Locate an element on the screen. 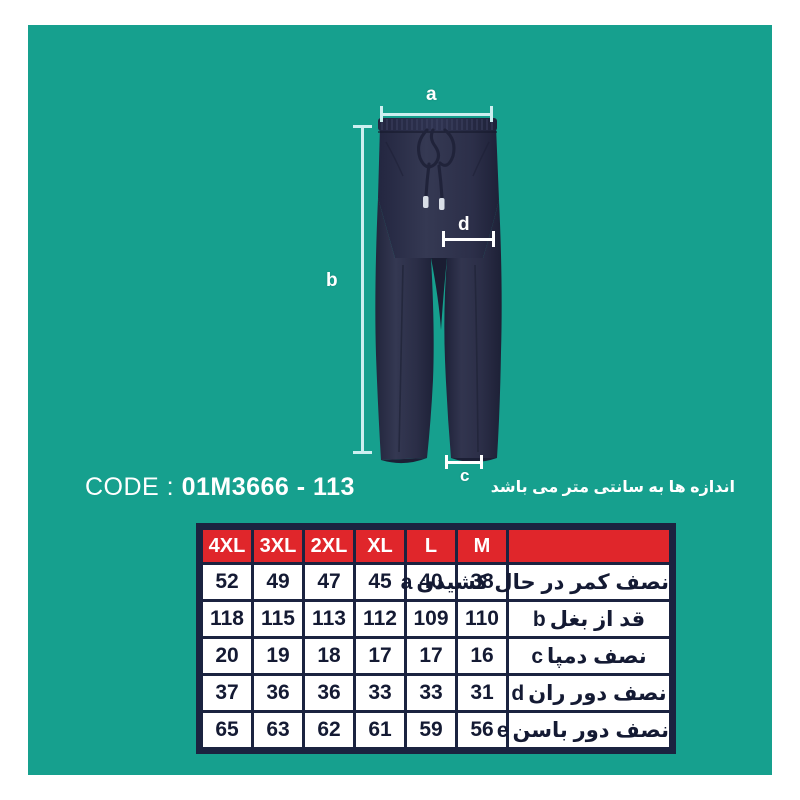 This screenshot has width=800, height=800. row-letter-e: e is located at coordinates (502, 730).